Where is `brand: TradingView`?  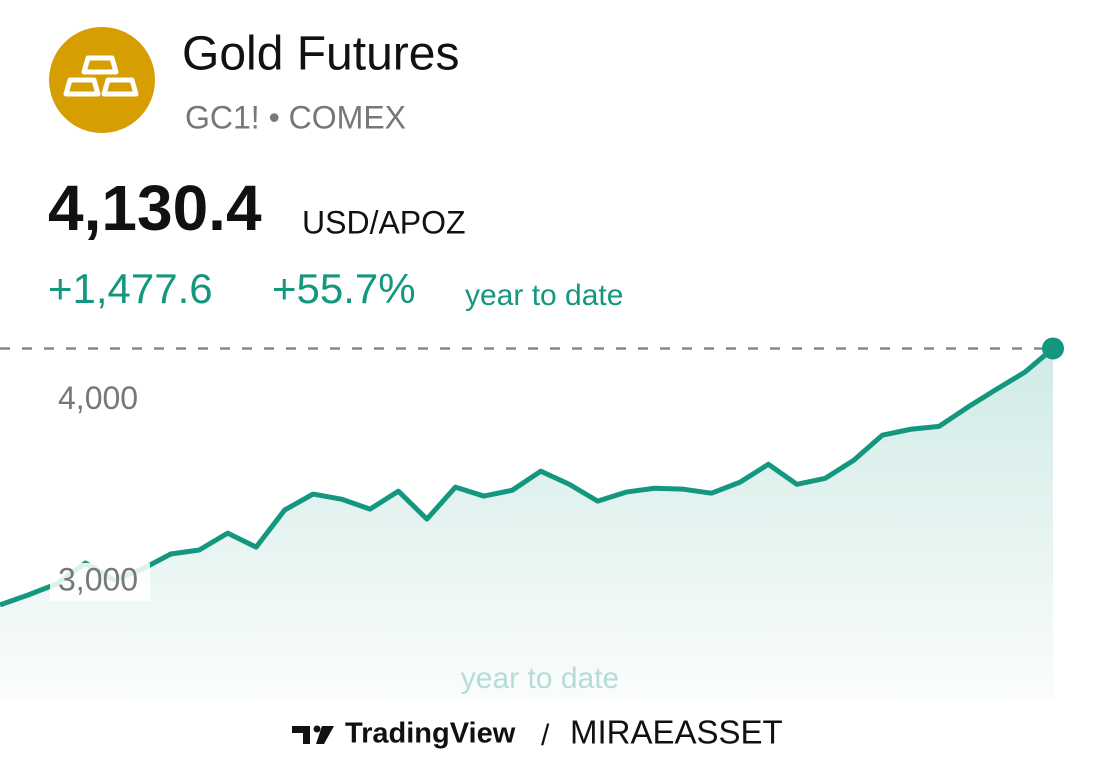 brand: TradingView is located at coordinates (430, 734).